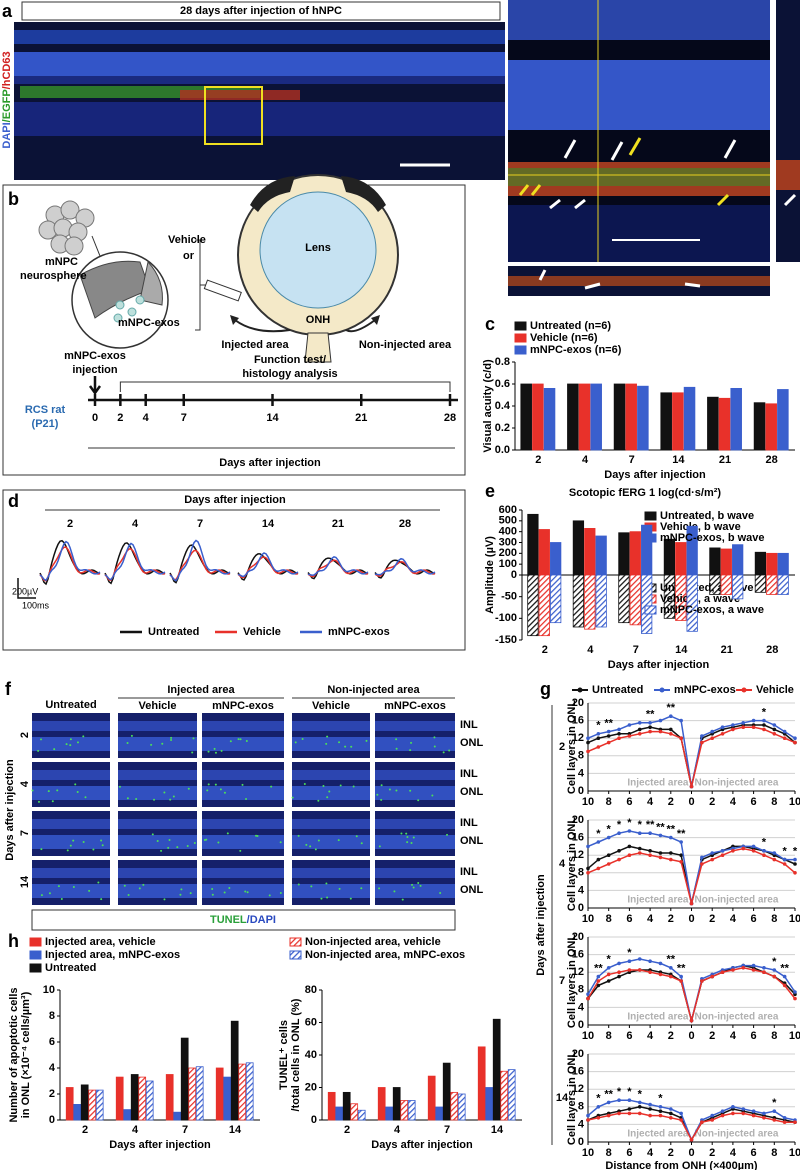  Describe the element at coordinates (331, 706) in the screenshot. I see `column-label: Vehicle` at that location.